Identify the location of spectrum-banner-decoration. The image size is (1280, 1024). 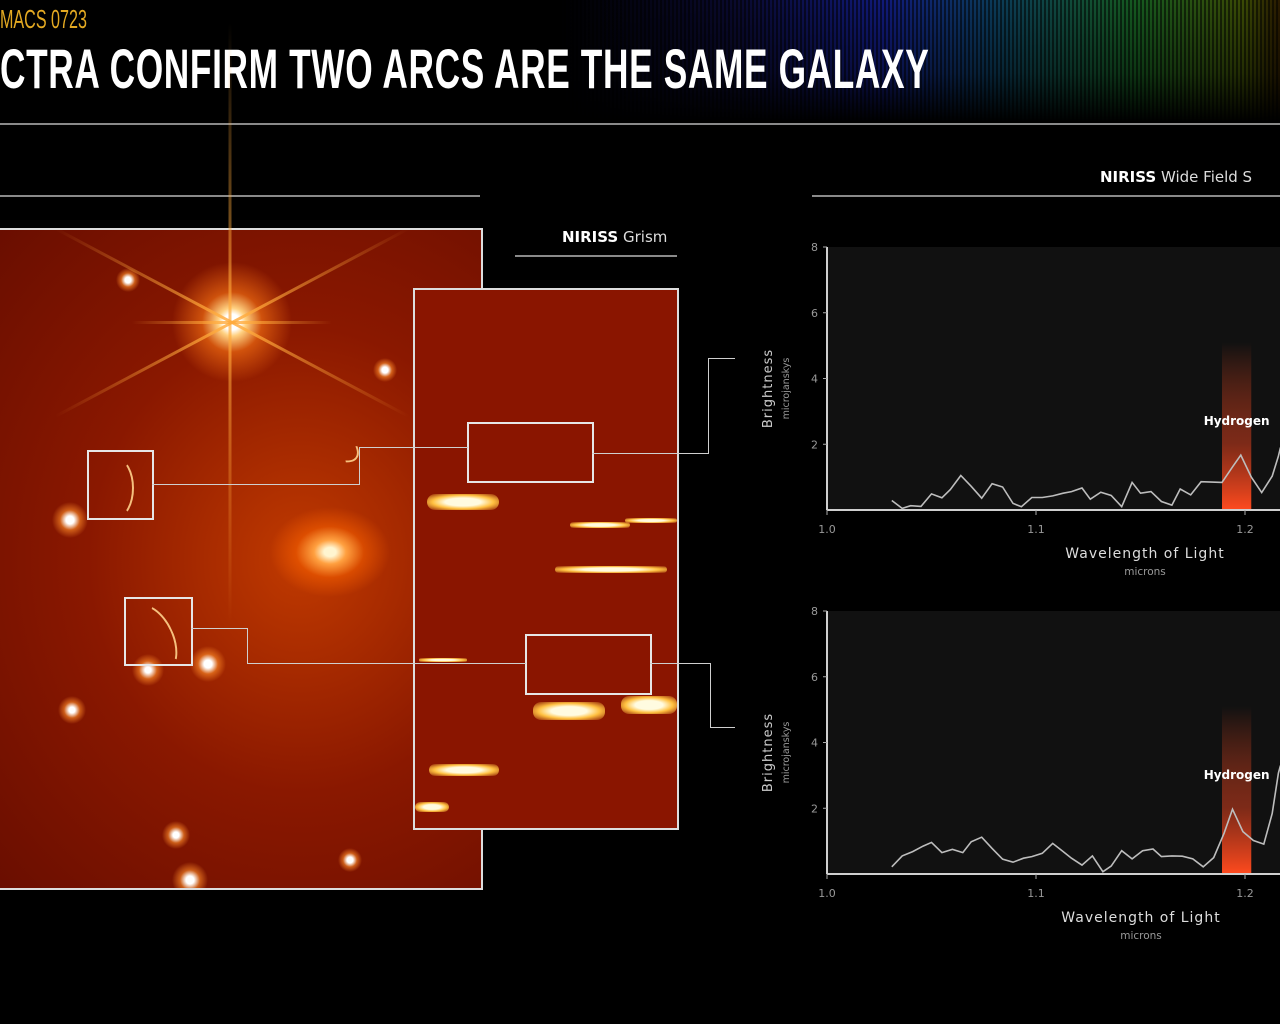
(920, 61).